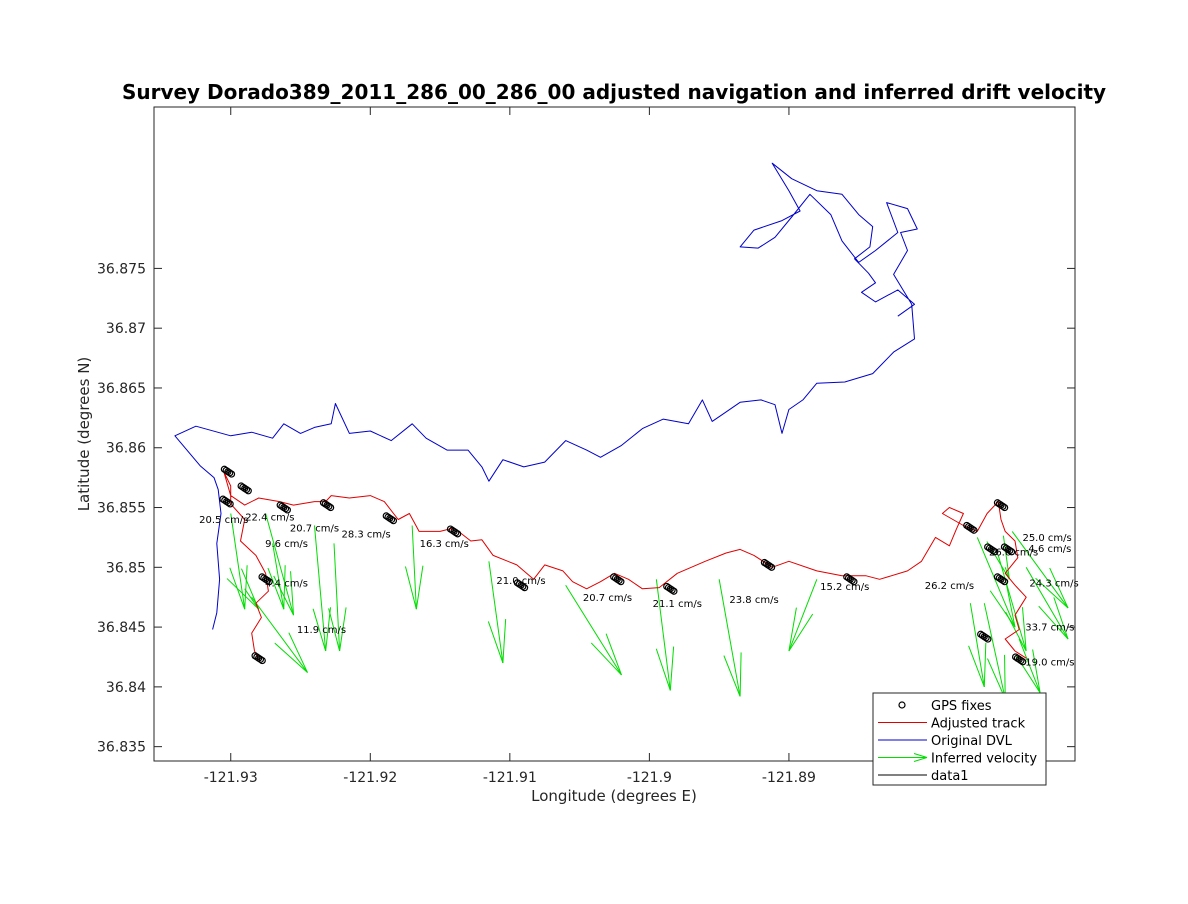 This screenshot has height=904, width=1188. I want to click on adjusted-track-line, so click(625, 565).